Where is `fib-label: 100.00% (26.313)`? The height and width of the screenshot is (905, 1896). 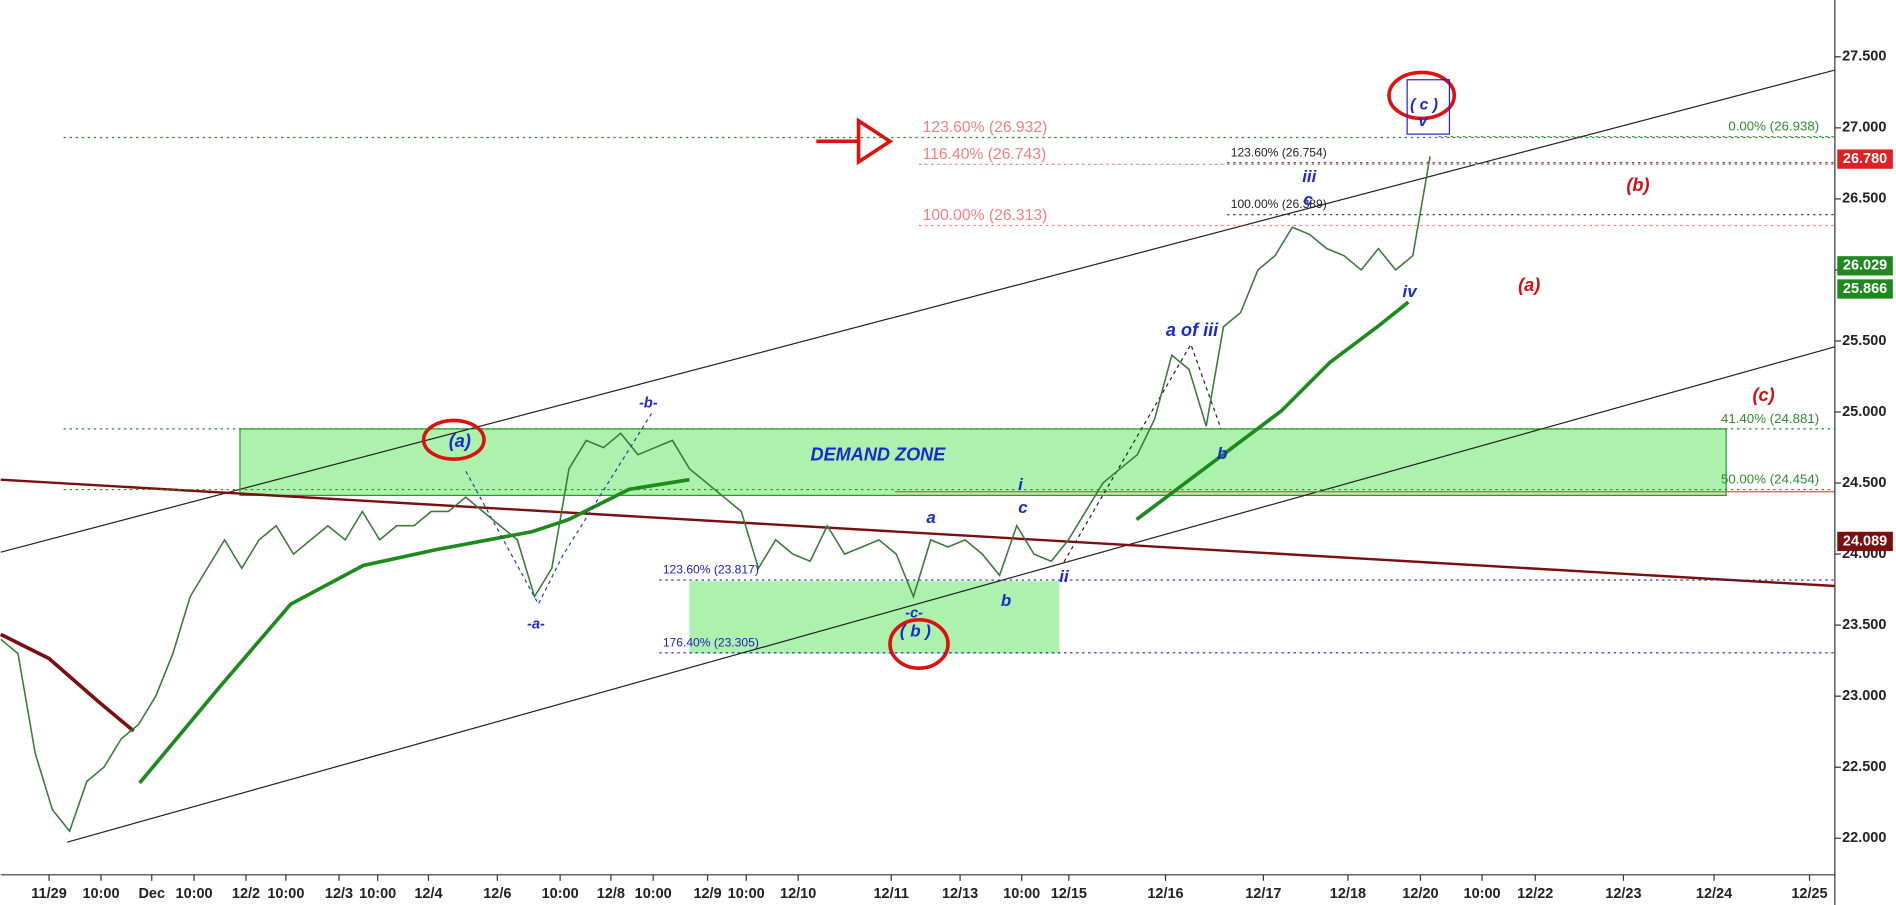
fib-label: 100.00% (26.313) is located at coordinates (985, 215).